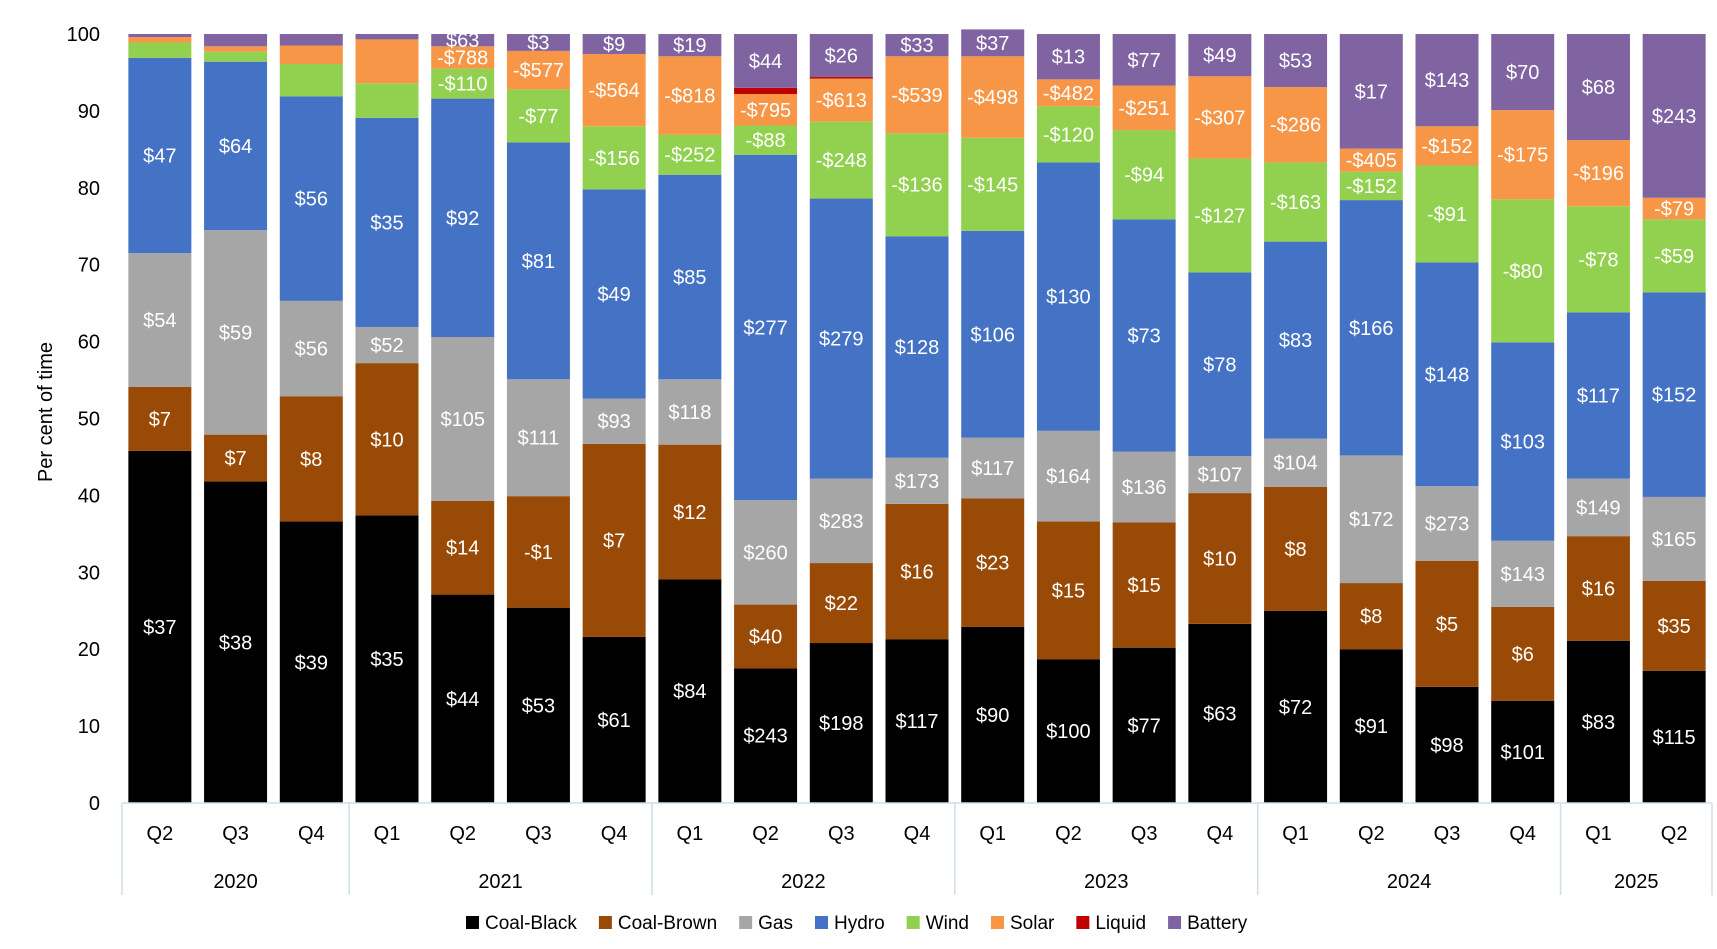 Image resolution: width=1717 pixels, height=949 pixels. I want to click on data-label: $92, so click(462, 219).